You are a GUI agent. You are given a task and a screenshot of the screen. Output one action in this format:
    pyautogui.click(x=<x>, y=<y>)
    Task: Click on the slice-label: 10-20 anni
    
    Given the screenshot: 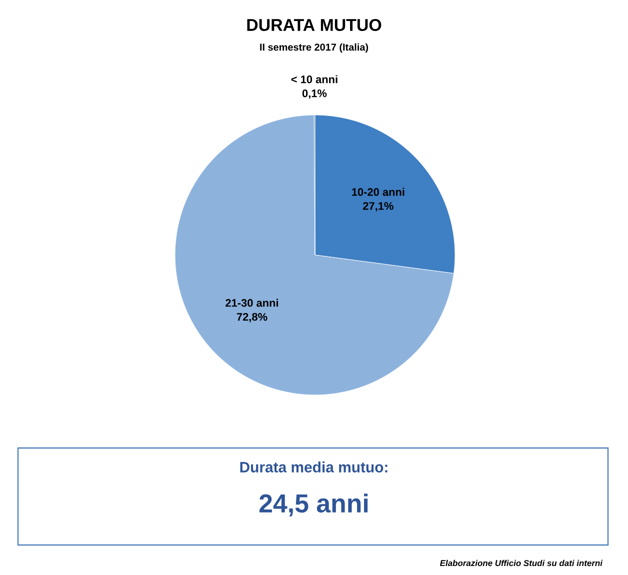 What is the action you would take?
    pyautogui.click(x=378, y=192)
    